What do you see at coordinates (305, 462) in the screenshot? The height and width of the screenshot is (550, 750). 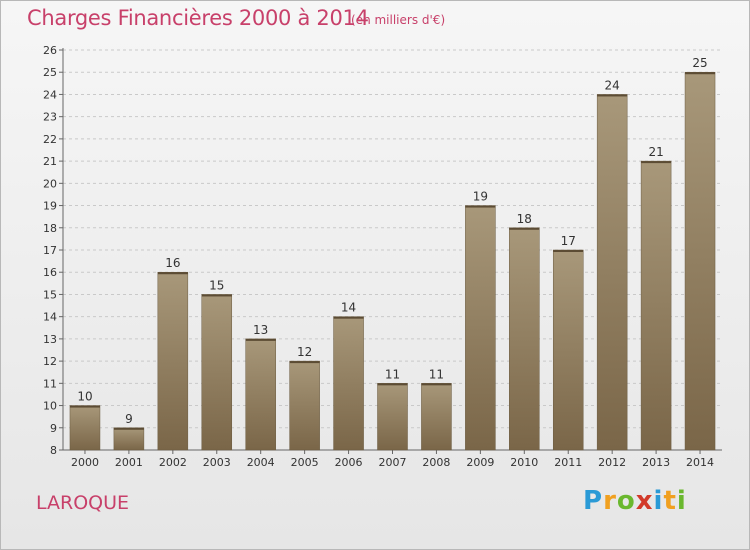 I see `x-tick-label-2005: 2005` at bounding box center [305, 462].